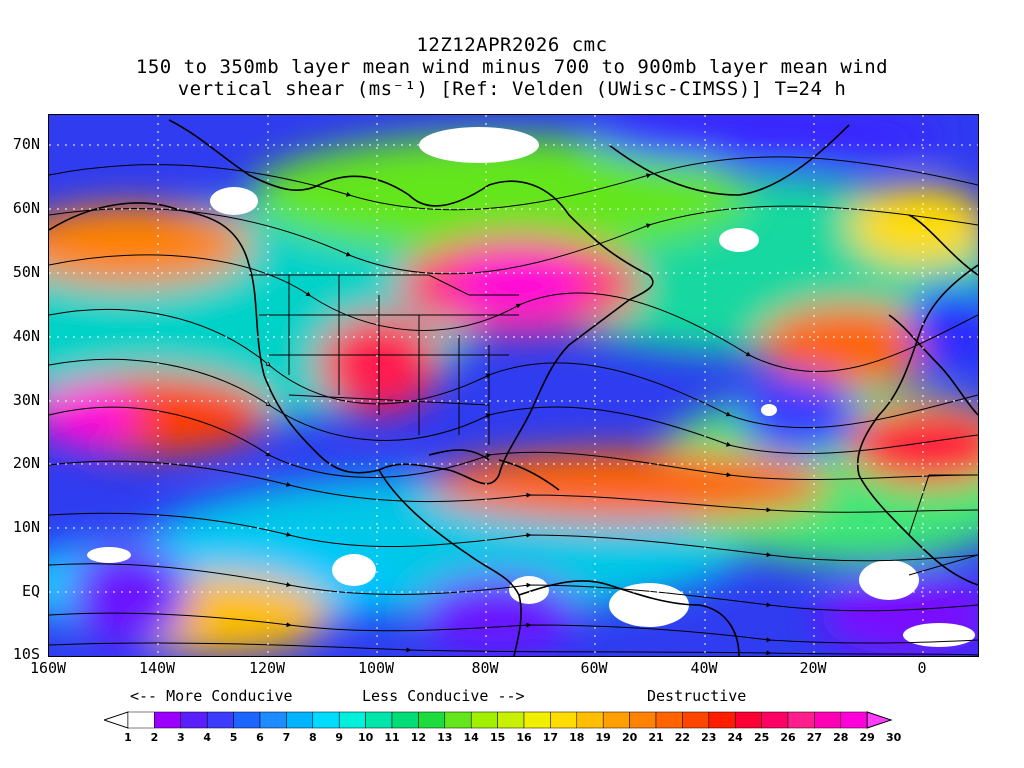 The height and width of the screenshot is (768, 1024). What do you see at coordinates (128, 737) in the screenshot?
I see `colorbar-label: 1` at bounding box center [128, 737].